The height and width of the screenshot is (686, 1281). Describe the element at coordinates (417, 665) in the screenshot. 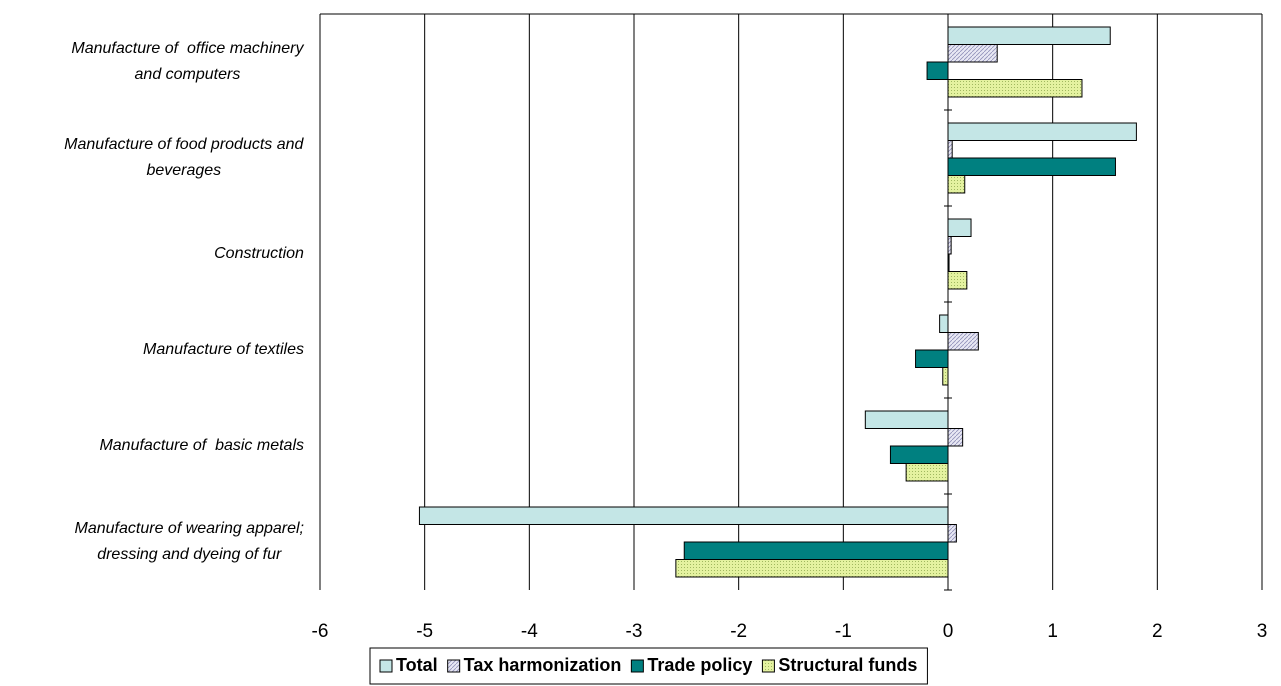

I see `legend-label: Total` at that location.